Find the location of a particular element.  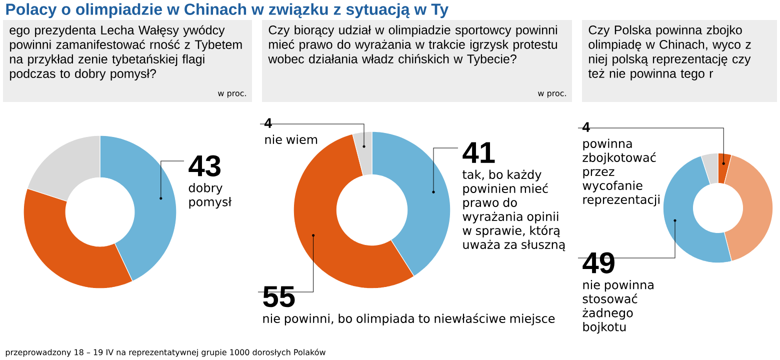

data-label: 43 is located at coordinates (204, 165).